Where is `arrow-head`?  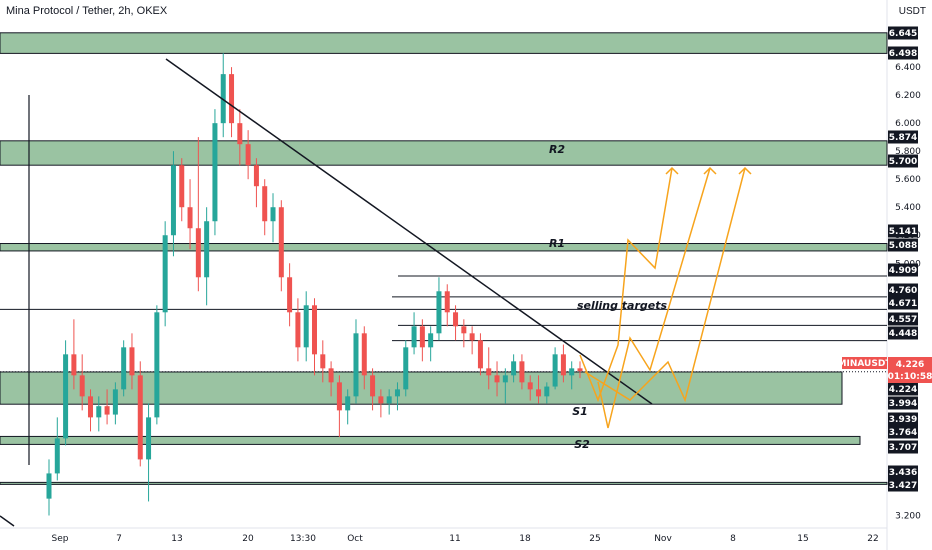 arrow-head is located at coordinates (672, 170).